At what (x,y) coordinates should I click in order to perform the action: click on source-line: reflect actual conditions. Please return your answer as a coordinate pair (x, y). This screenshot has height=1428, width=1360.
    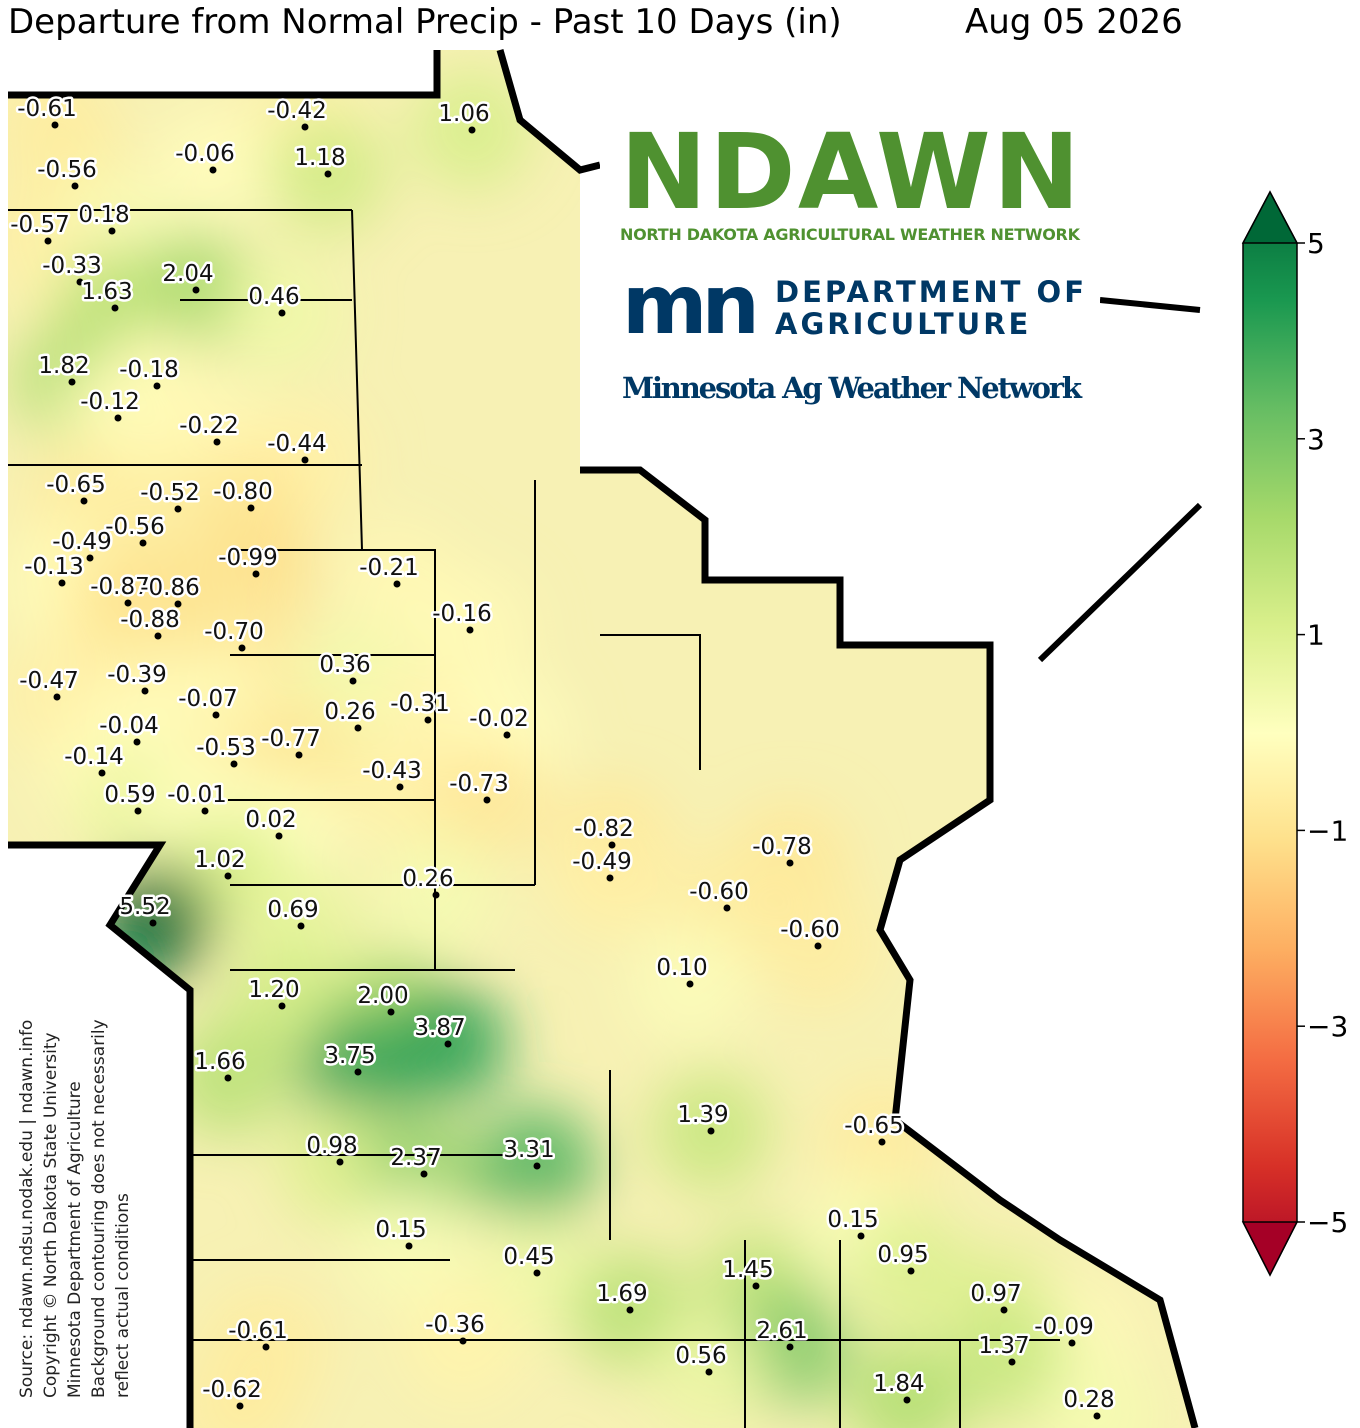
    Looking at the image, I should click on (123, 1295).